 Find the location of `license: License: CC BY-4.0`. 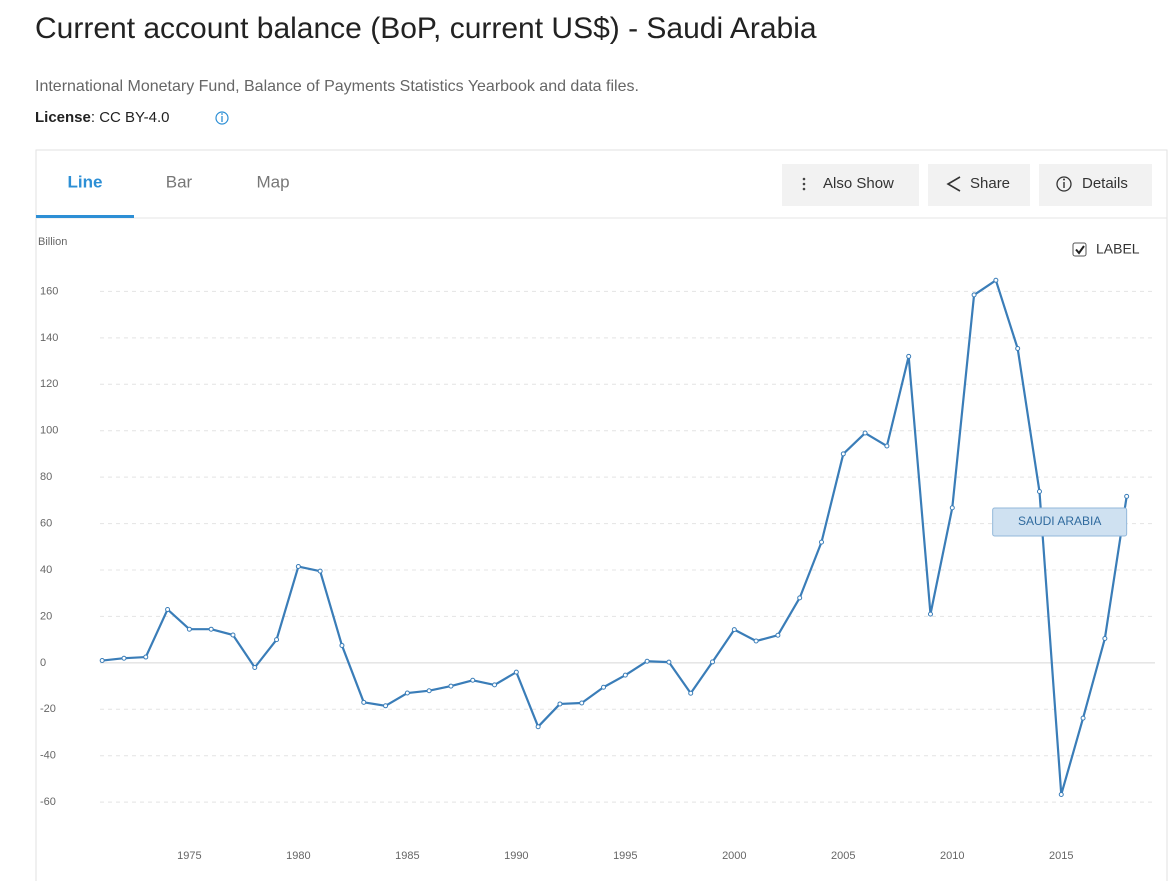

license: License: CC BY-4.0 is located at coordinates (102, 117).